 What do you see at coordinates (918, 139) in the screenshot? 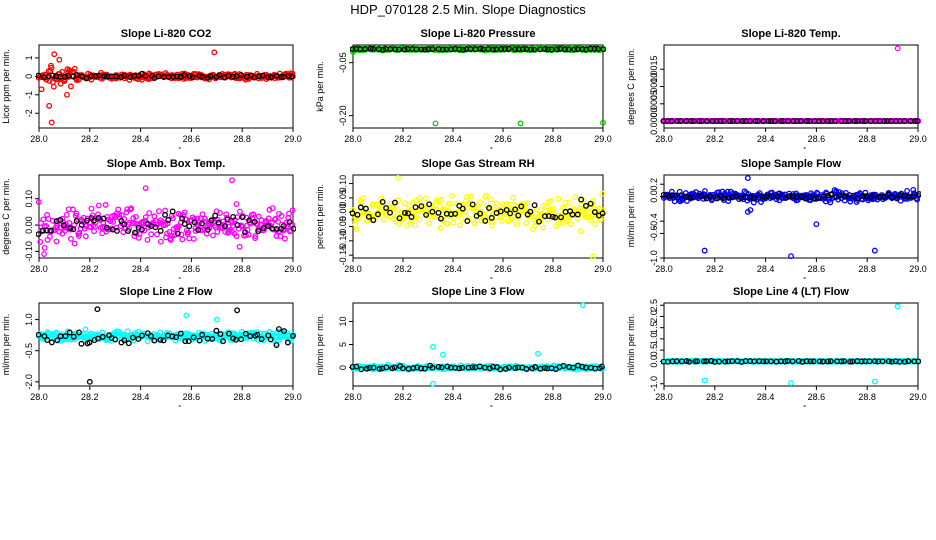
I see `x-tick-label: 29.0` at bounding box center [918, 139].